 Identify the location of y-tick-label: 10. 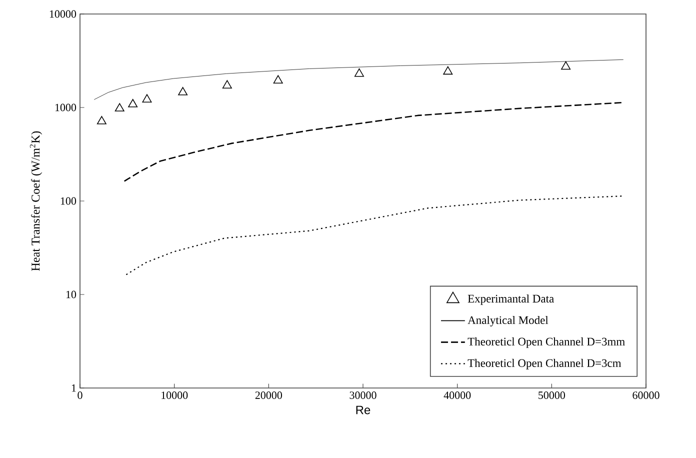
(71, 294).